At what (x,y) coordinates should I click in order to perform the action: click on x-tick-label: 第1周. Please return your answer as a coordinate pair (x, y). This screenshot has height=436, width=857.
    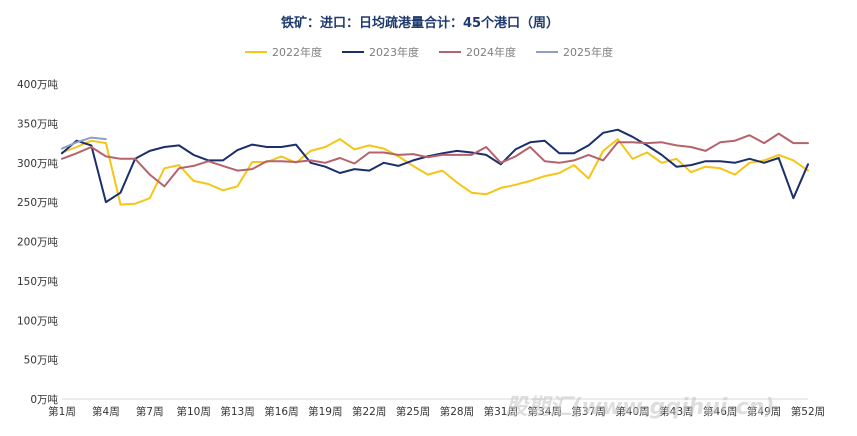
    Looking at the image, I should click on (62, 411).